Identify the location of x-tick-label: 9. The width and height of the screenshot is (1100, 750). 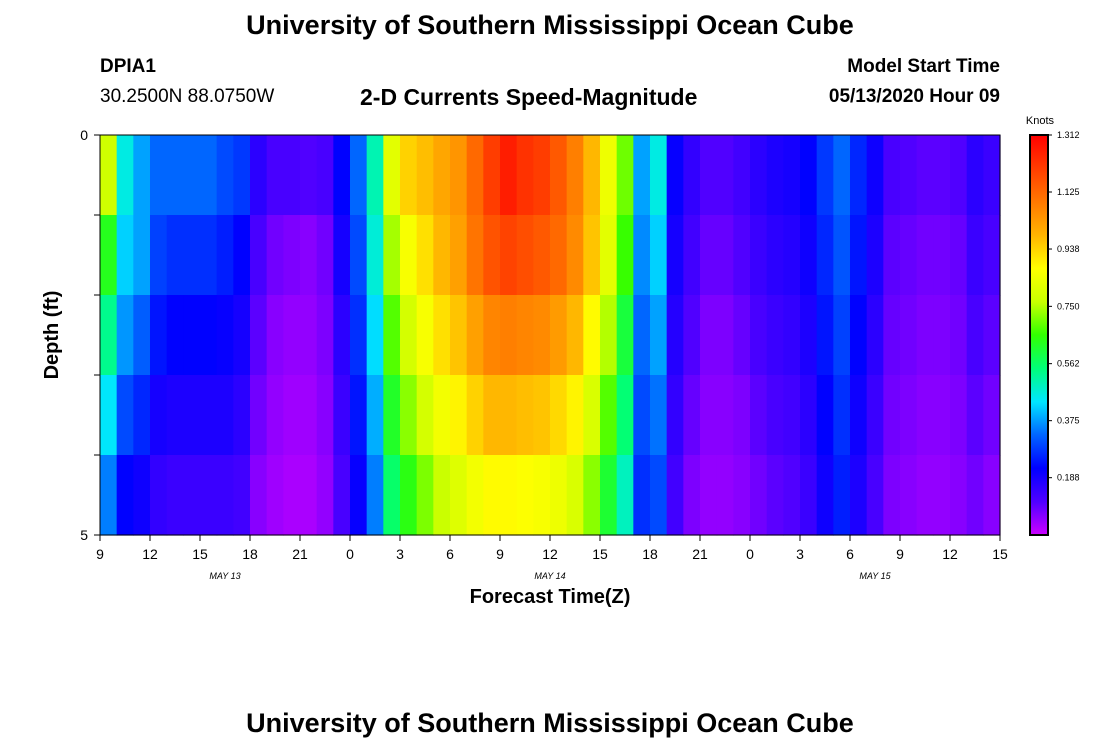
(500, 554).